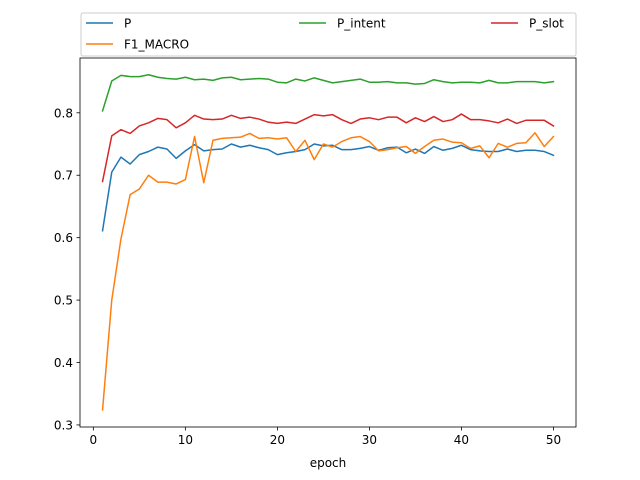 Image resolution: width=640 pixels, height=480 pixels. I want to click on legend: P F1_MACRO P_intent P_slot, so click(328, 34).